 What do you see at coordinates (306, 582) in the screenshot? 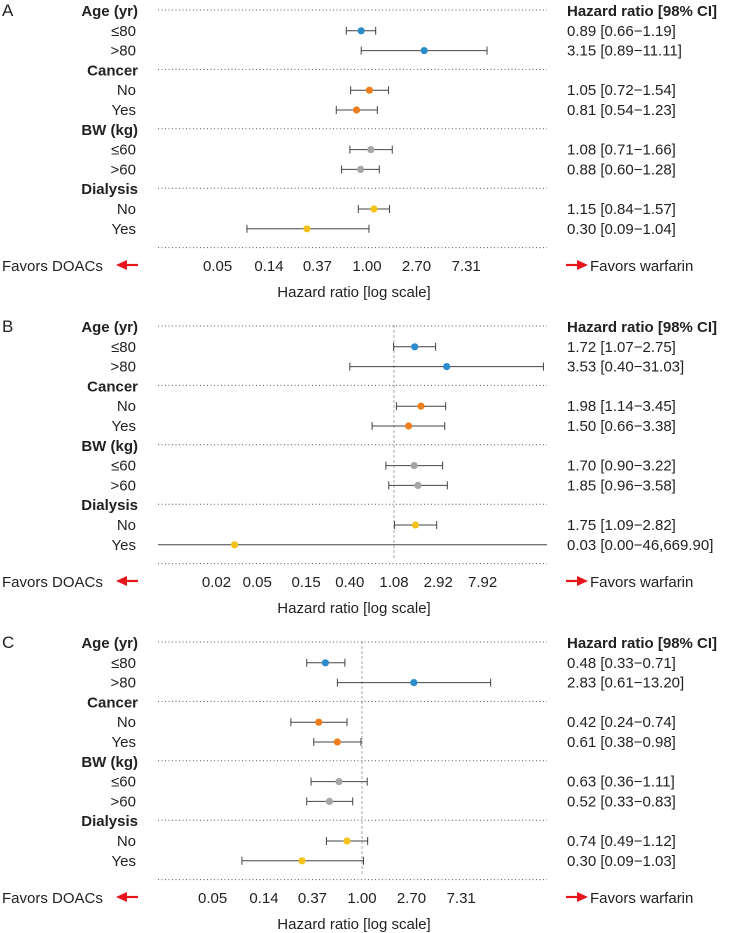
I see `x-tick-label: 0.15` at bounding box center [306, 582].